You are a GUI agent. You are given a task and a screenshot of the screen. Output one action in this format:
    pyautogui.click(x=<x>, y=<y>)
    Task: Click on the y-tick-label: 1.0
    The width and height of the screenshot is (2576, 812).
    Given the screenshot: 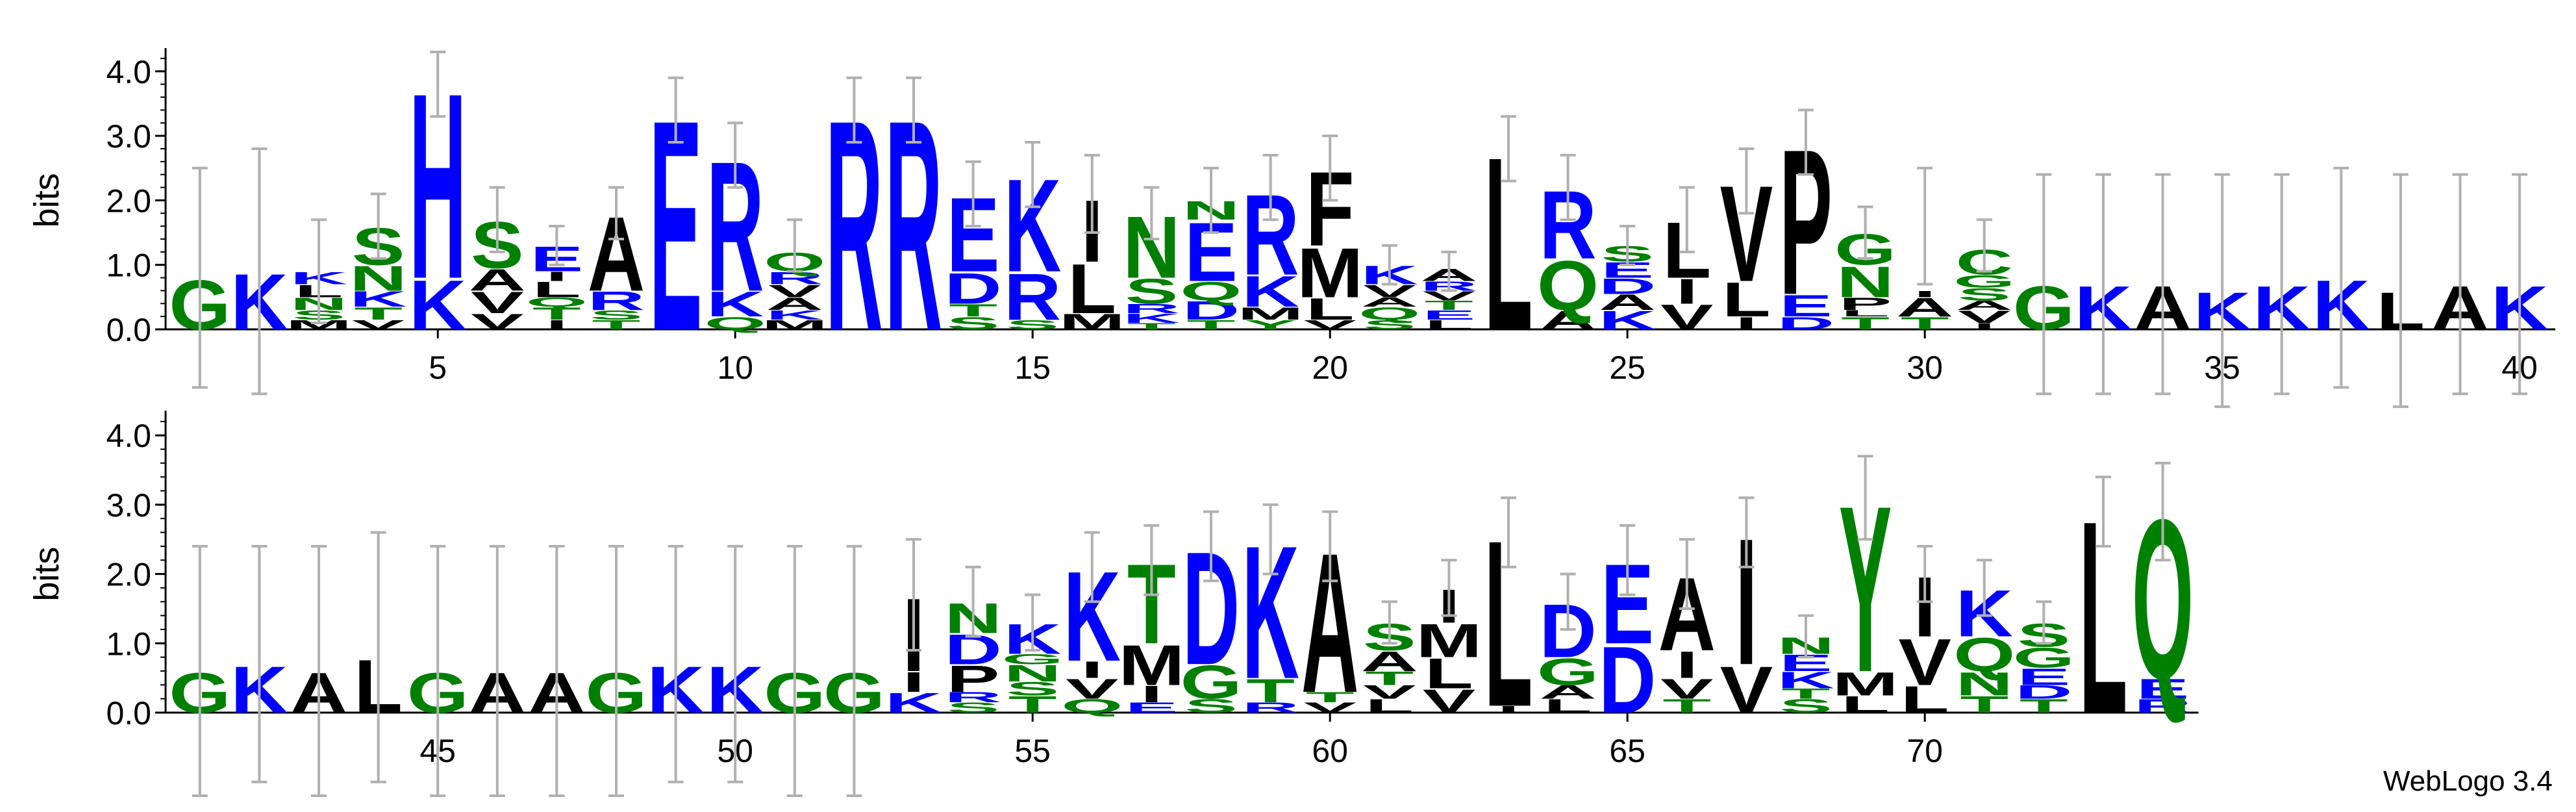 What is the action you would take?
    pyautogui.click(x=128, y=265)
    